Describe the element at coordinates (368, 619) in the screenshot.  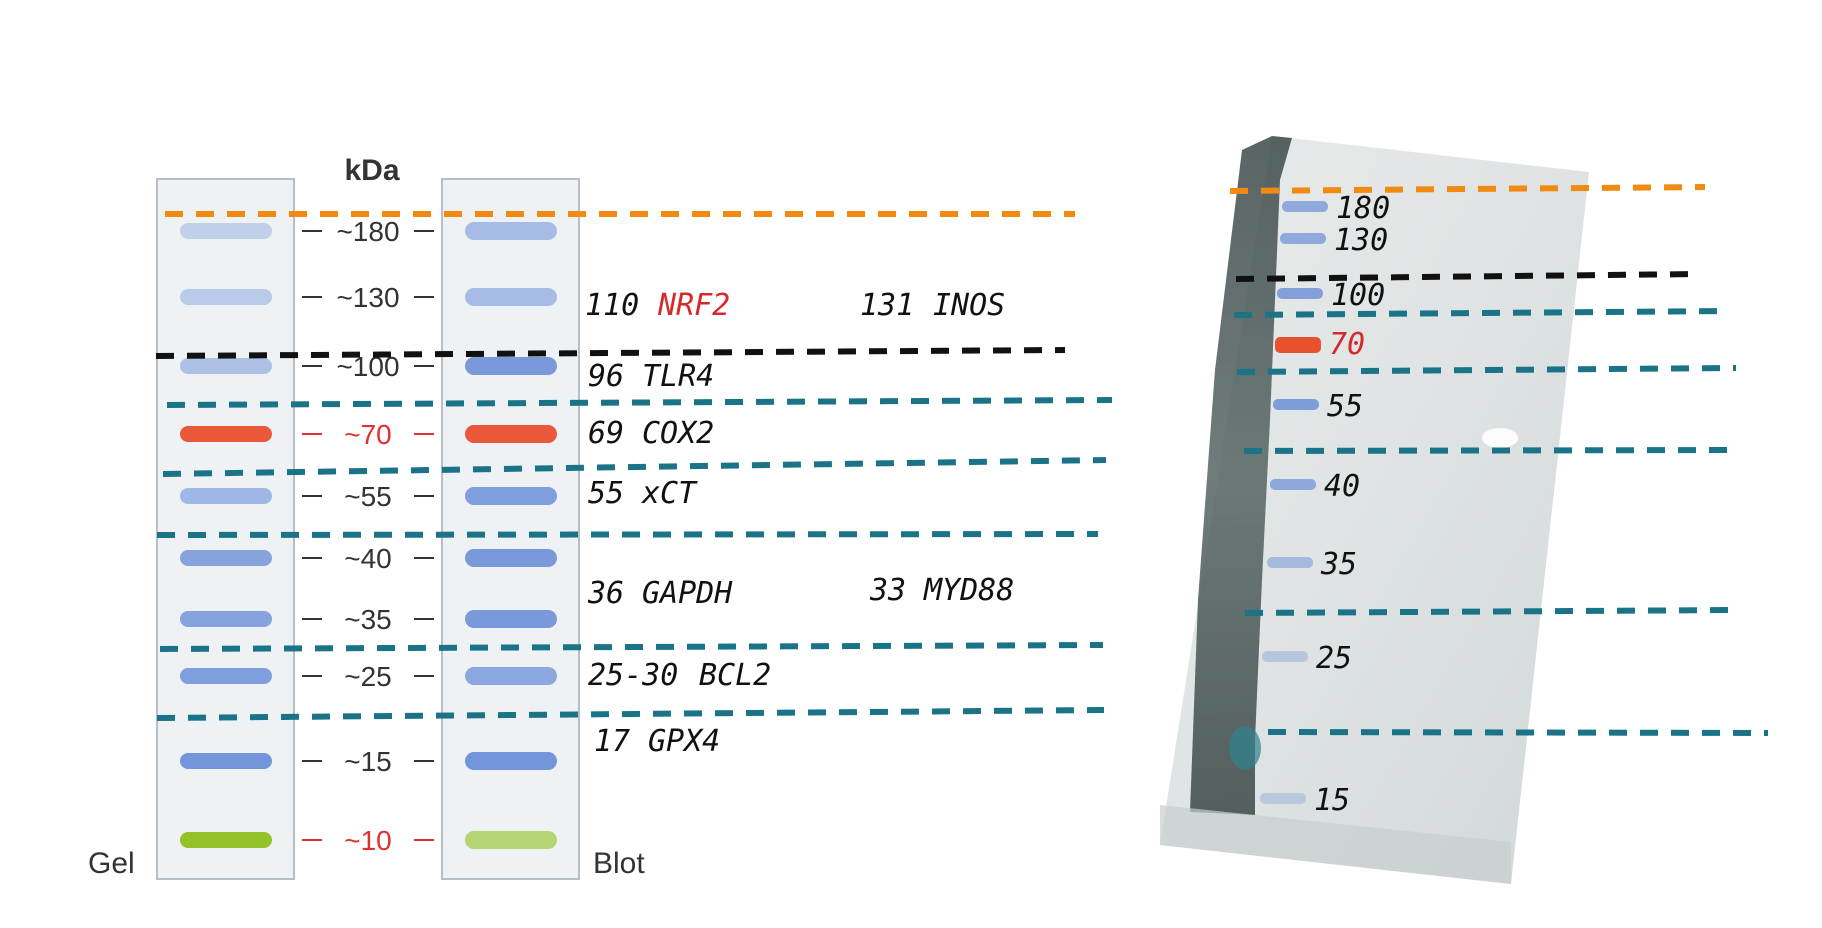
I see `ladder-size-label: ~35` at that location.